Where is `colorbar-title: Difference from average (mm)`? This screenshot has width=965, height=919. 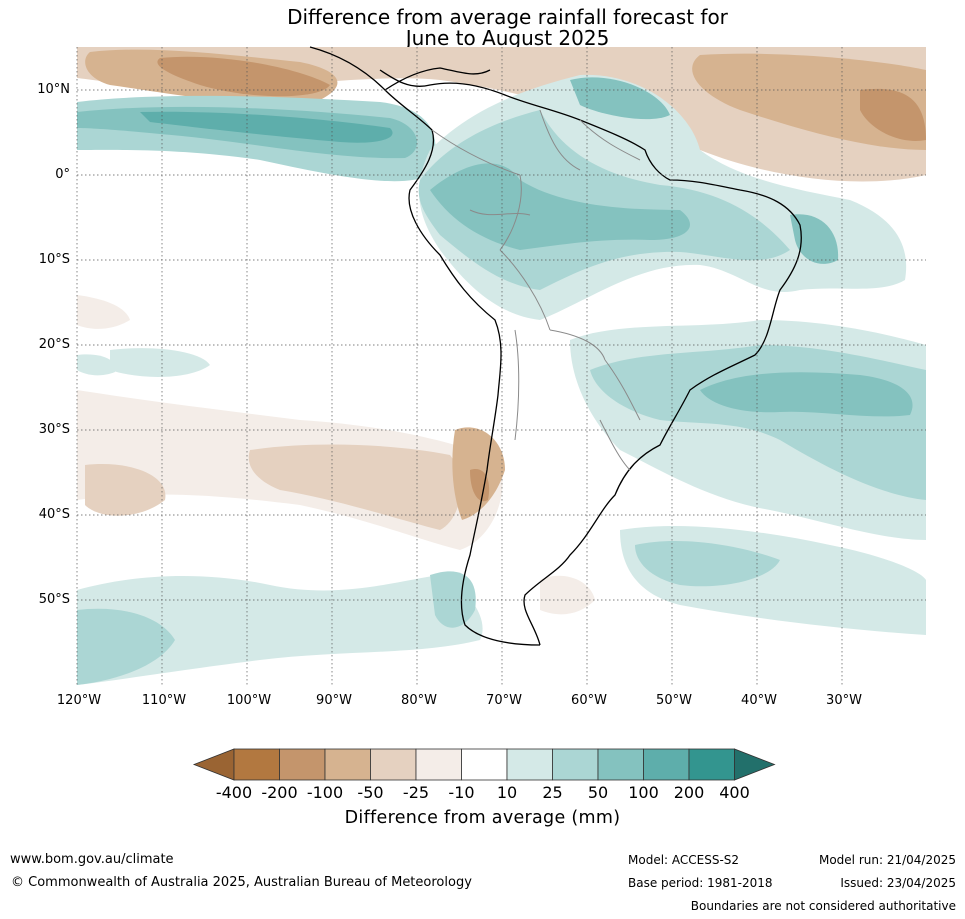 colorbar-title: Difference from average (mm) is located at coordinates (482, 818).